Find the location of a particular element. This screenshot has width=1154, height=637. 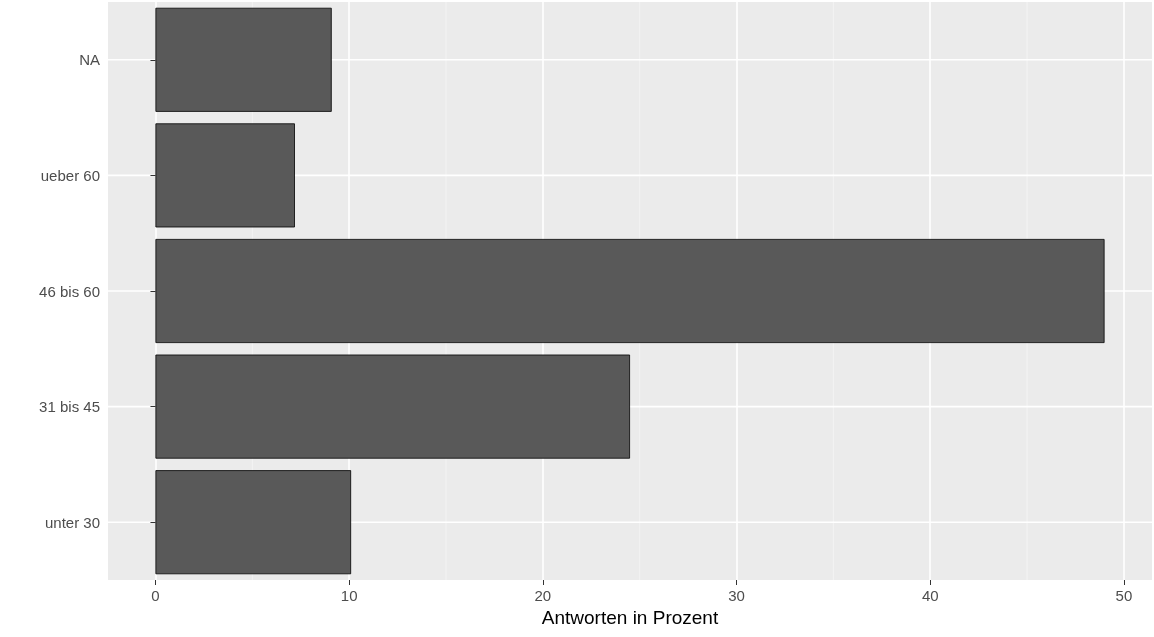

x-tick-label: 10 is located at coordinates (349, 595).